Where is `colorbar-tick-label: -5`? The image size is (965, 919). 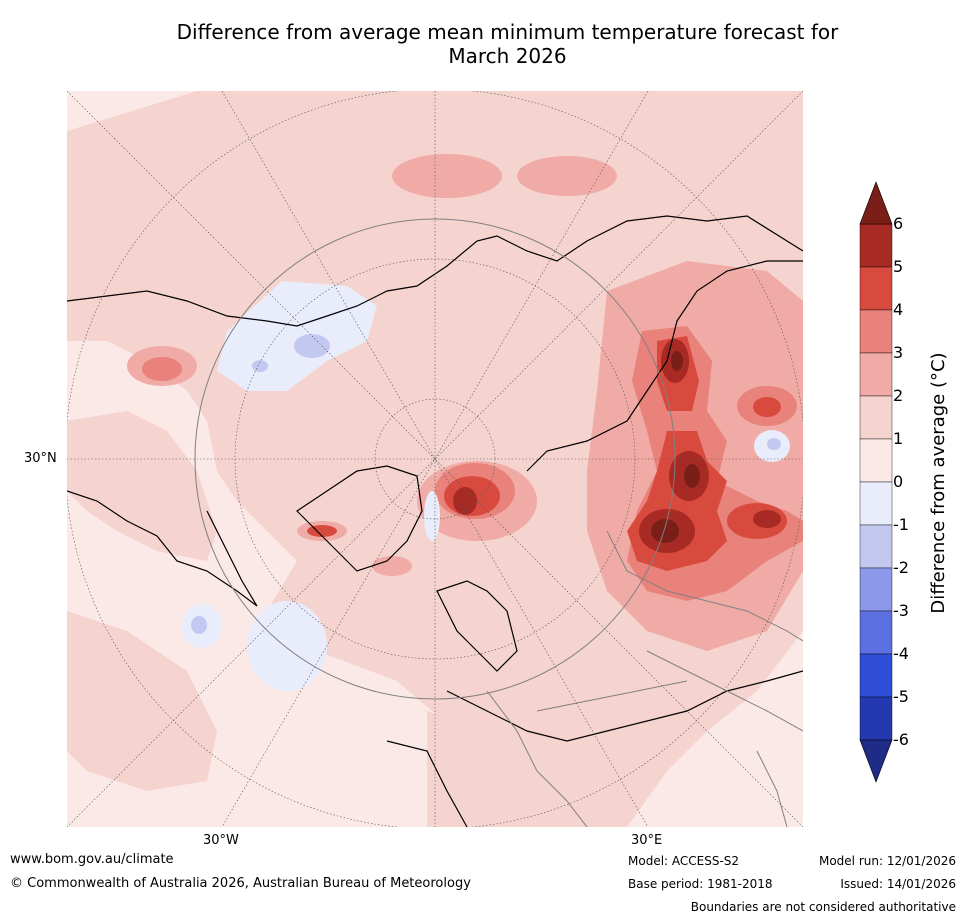 colorbar-tick-label: -5 is located at coordinates (901, 696).